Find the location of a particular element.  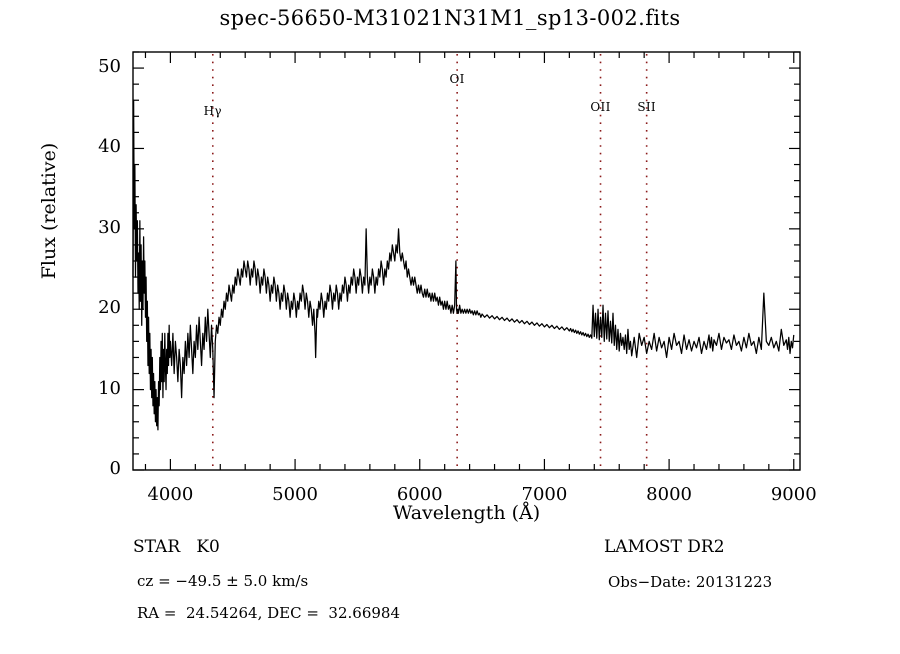

coordinates-label: RA = 24.54264, DEC = 32.66984 is located at coordinates (269, 613).